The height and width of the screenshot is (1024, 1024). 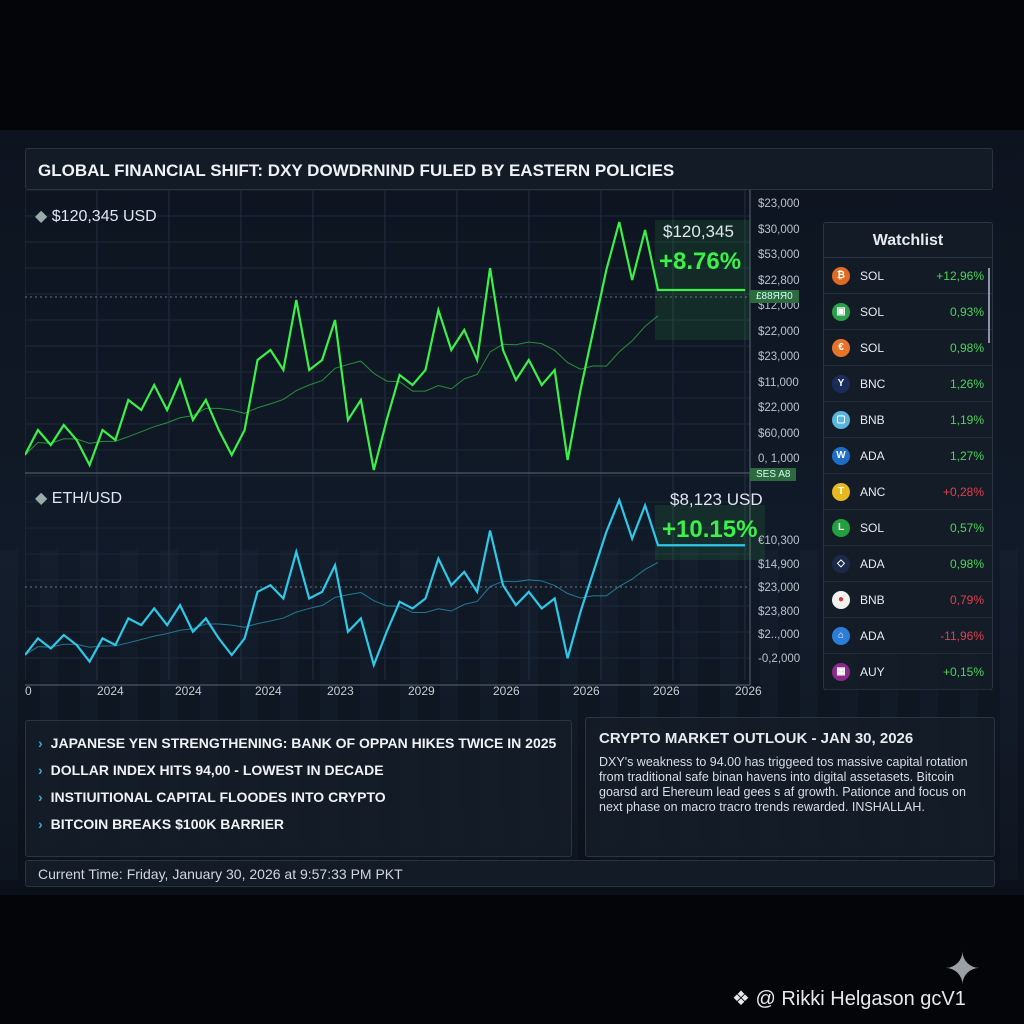 I want to click on btc-price: $120,345, so click(x=698, y=231).